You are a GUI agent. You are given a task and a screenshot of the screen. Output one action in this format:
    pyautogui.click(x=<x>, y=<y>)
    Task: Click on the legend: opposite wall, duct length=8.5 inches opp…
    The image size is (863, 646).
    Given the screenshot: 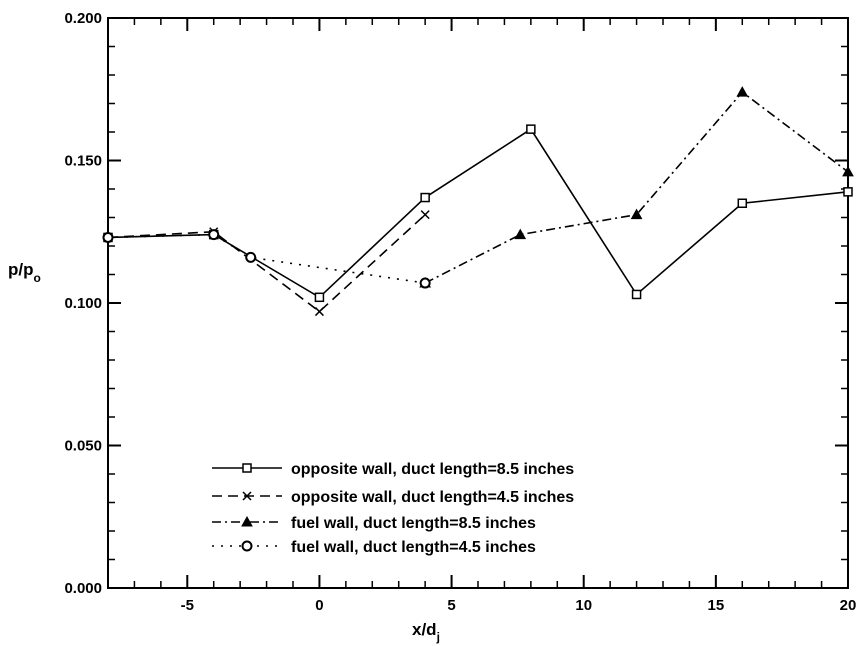 What is the action you would take?
    pyautogui.click(x=393, y=508)
    